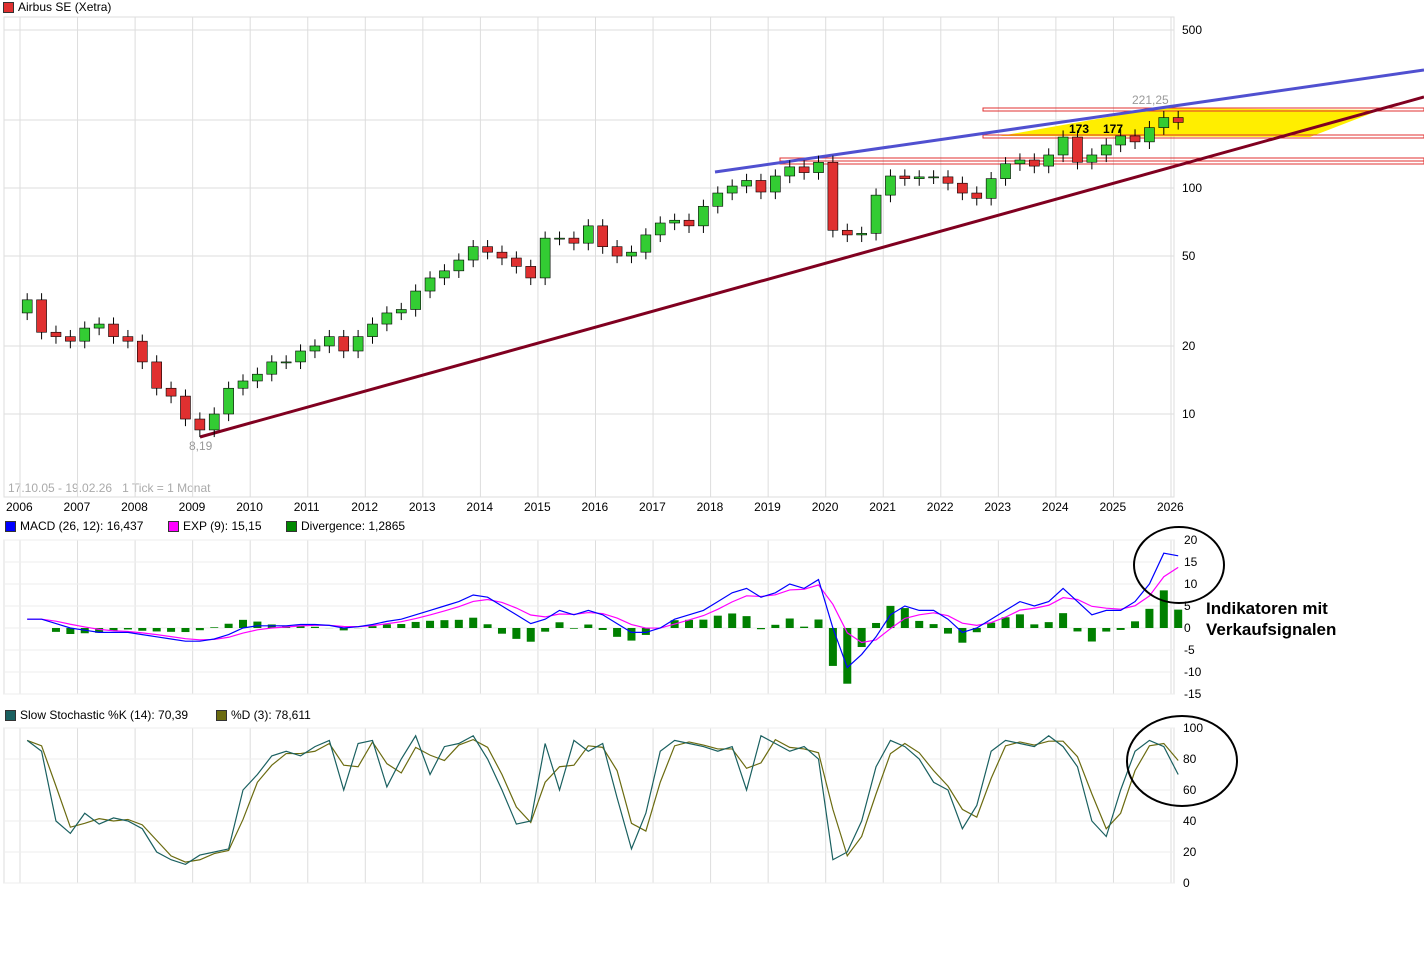 The width and height of the screenshot is (1424, 966). Describe the element at coordinates (1203, 109) in the screenshot. I see `horizontal-level` at that location.